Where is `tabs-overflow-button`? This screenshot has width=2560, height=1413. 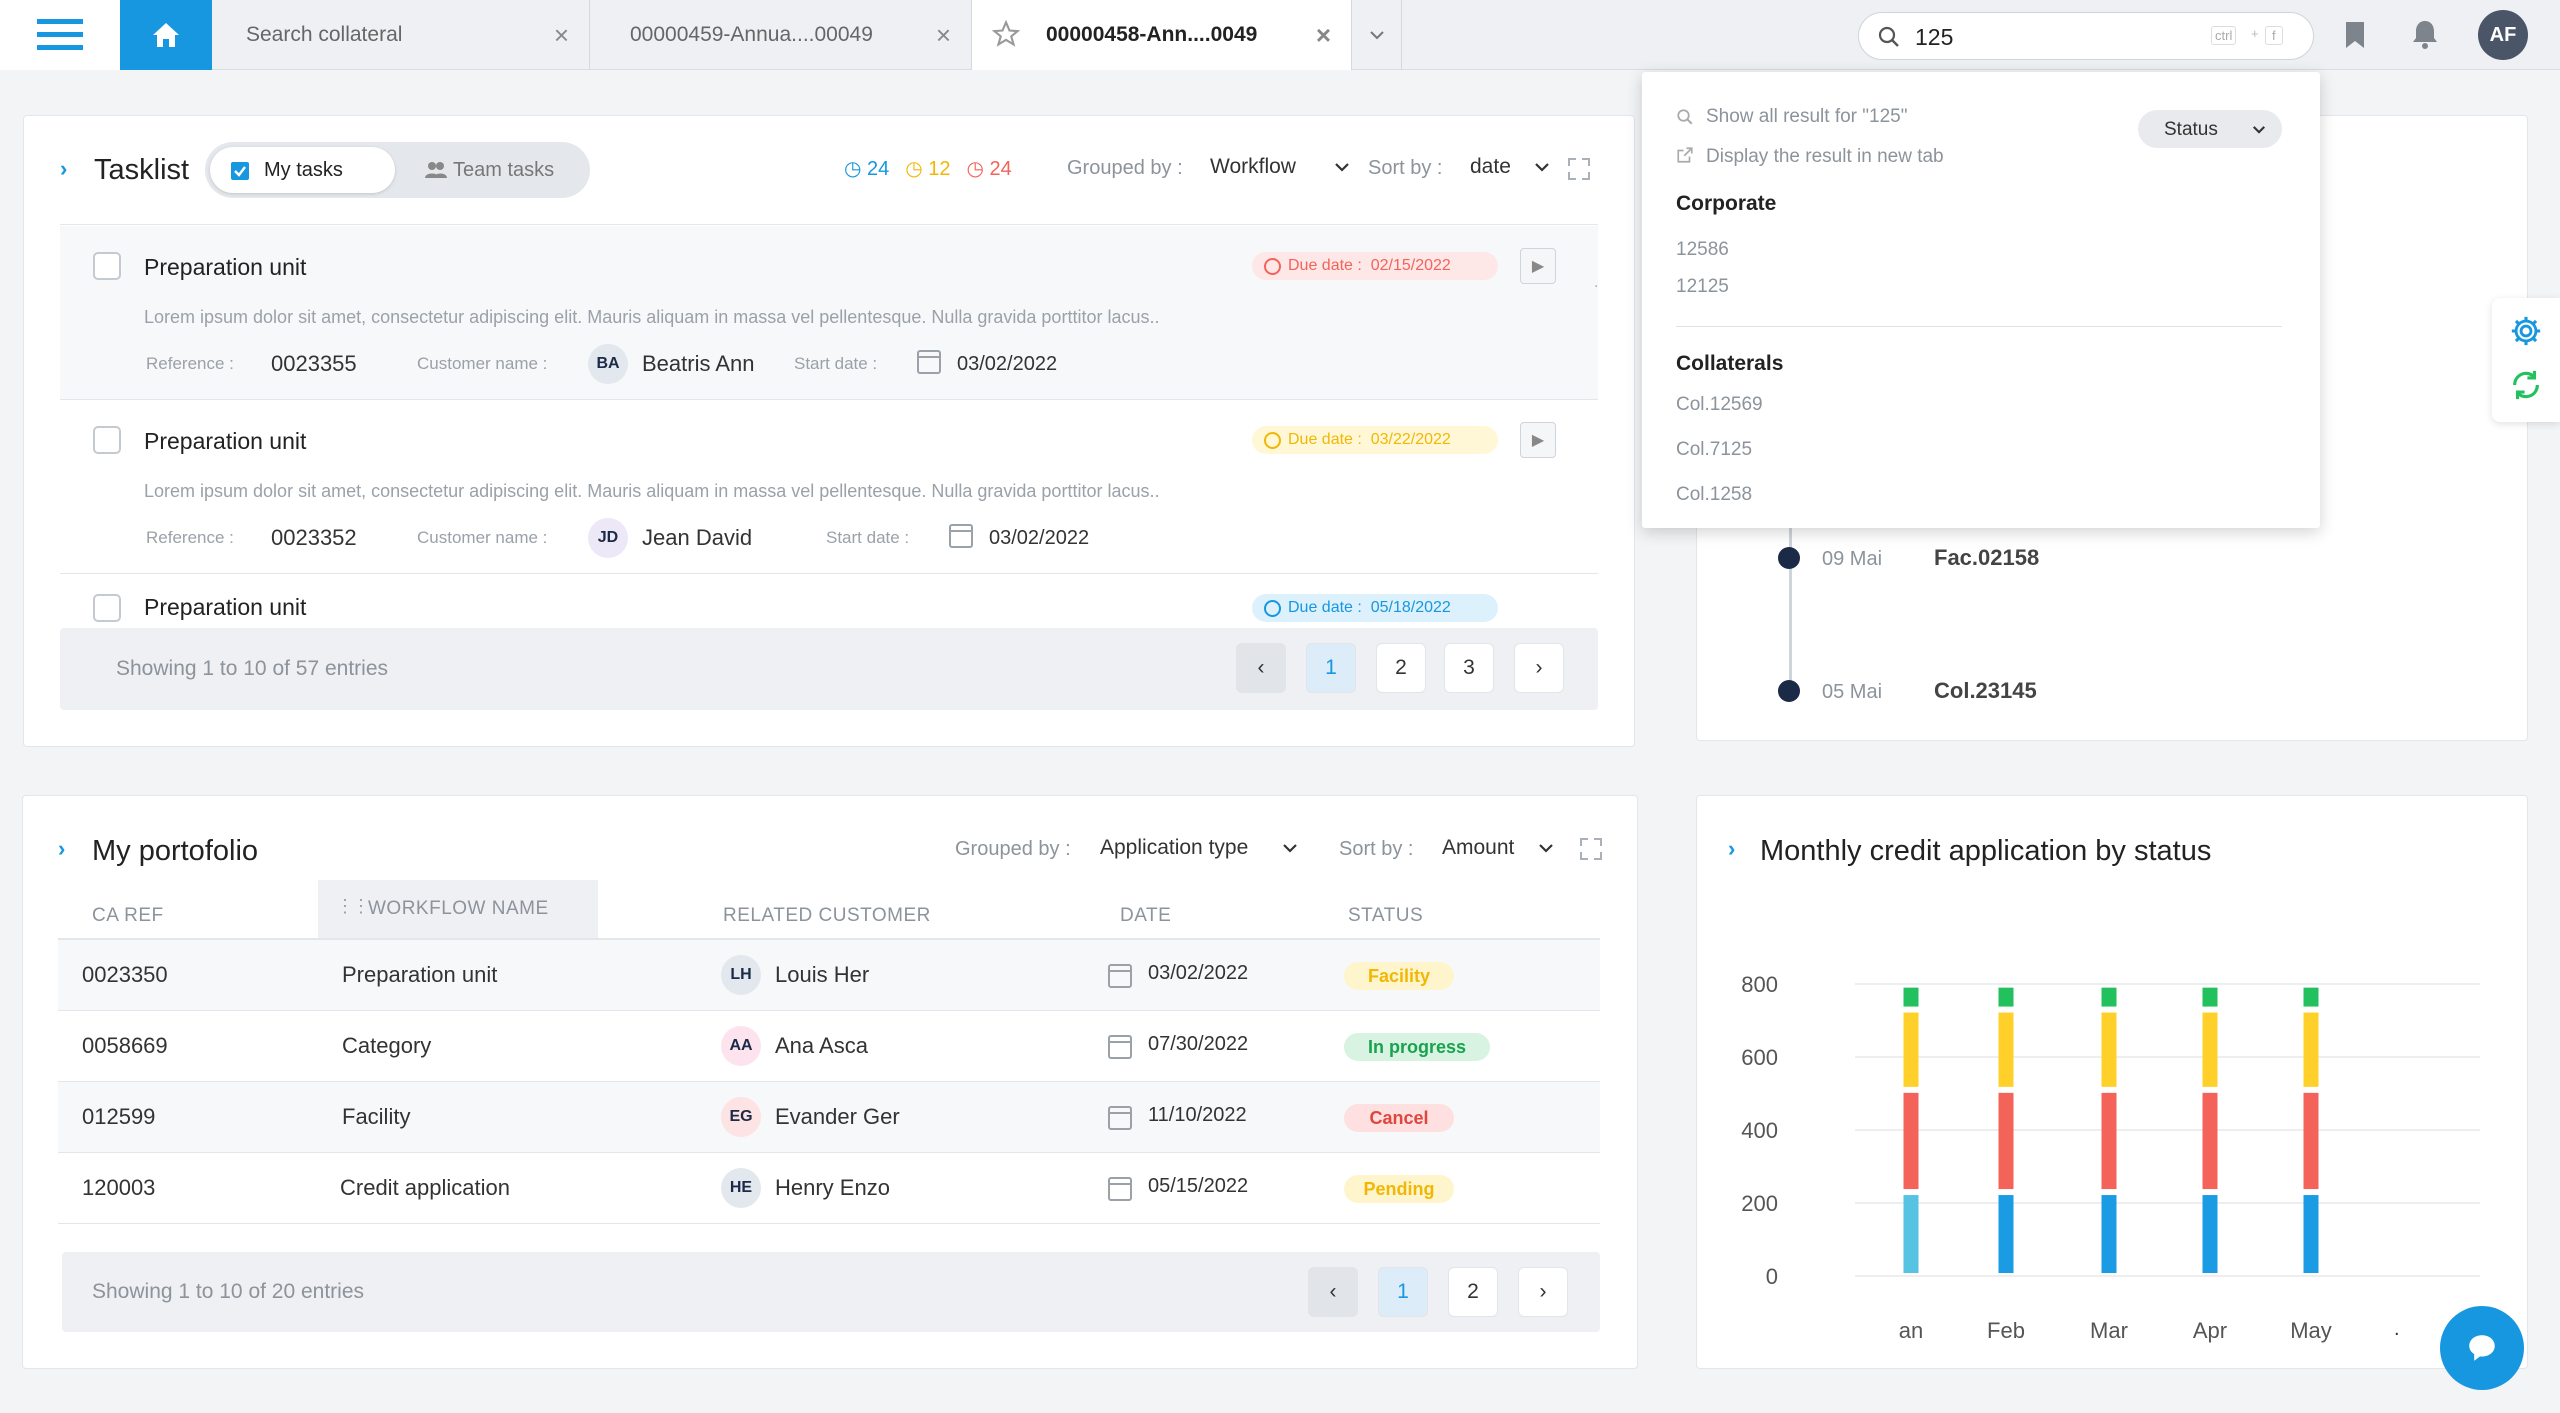
tabs-overflow-button is located at coordinates (1377, 35).